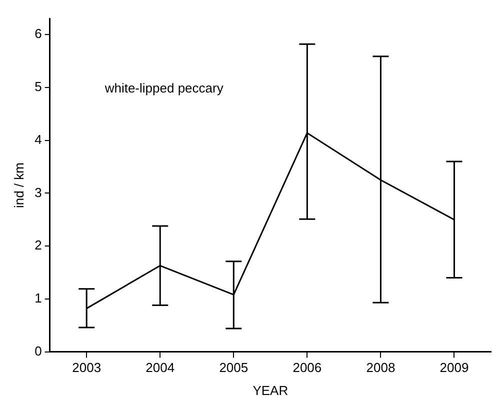 This screenshot has width=503, height=411. I want to click on x-tick-label: 2003, so click(87, 368).